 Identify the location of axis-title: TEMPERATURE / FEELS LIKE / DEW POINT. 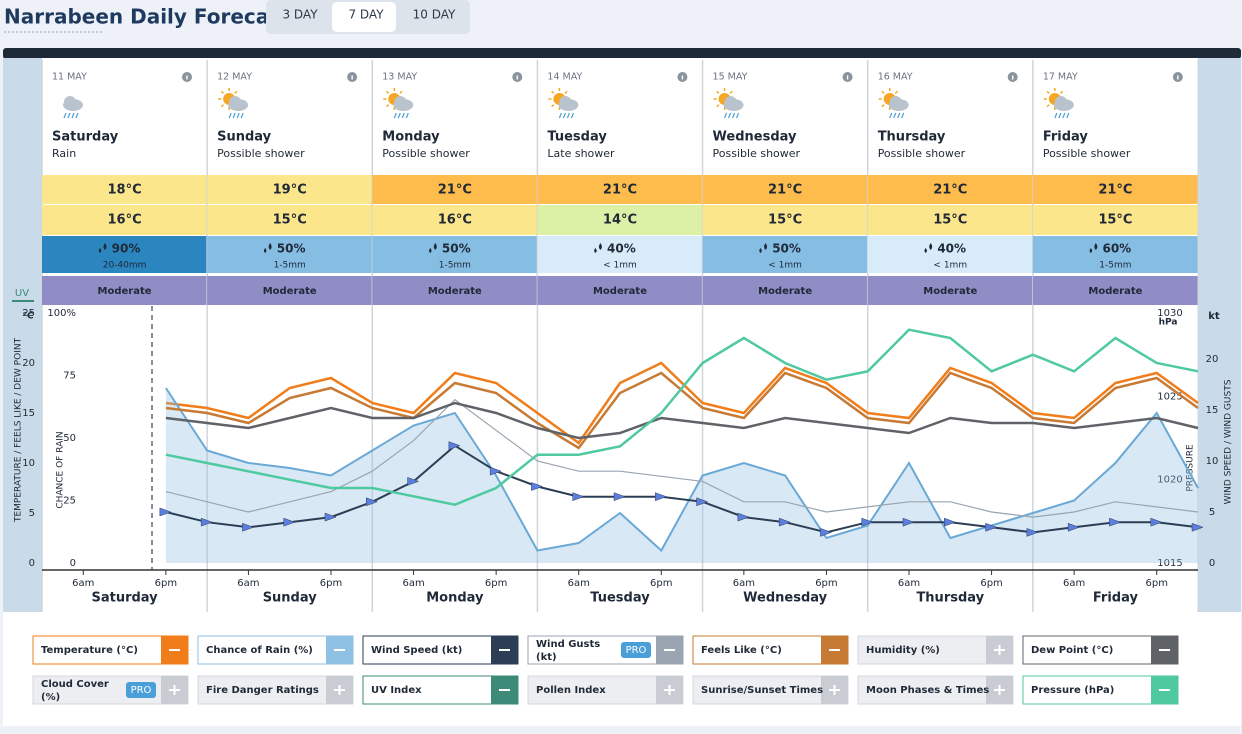
(19, 430).